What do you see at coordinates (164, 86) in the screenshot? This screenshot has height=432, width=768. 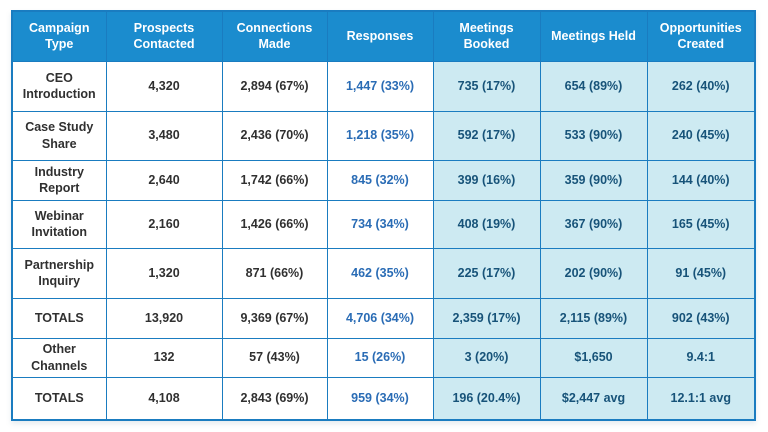 I see `cell-prospects-contacted: 4,320` at bounding box center [164, 86].